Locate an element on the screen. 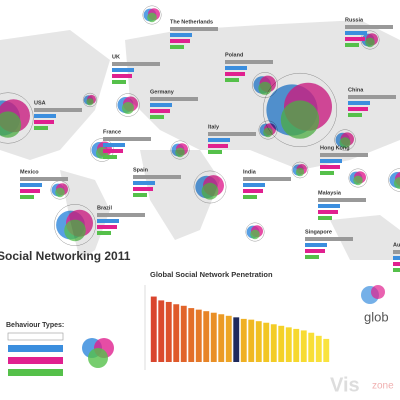  country-label: France is located at coordinates (112, 132).